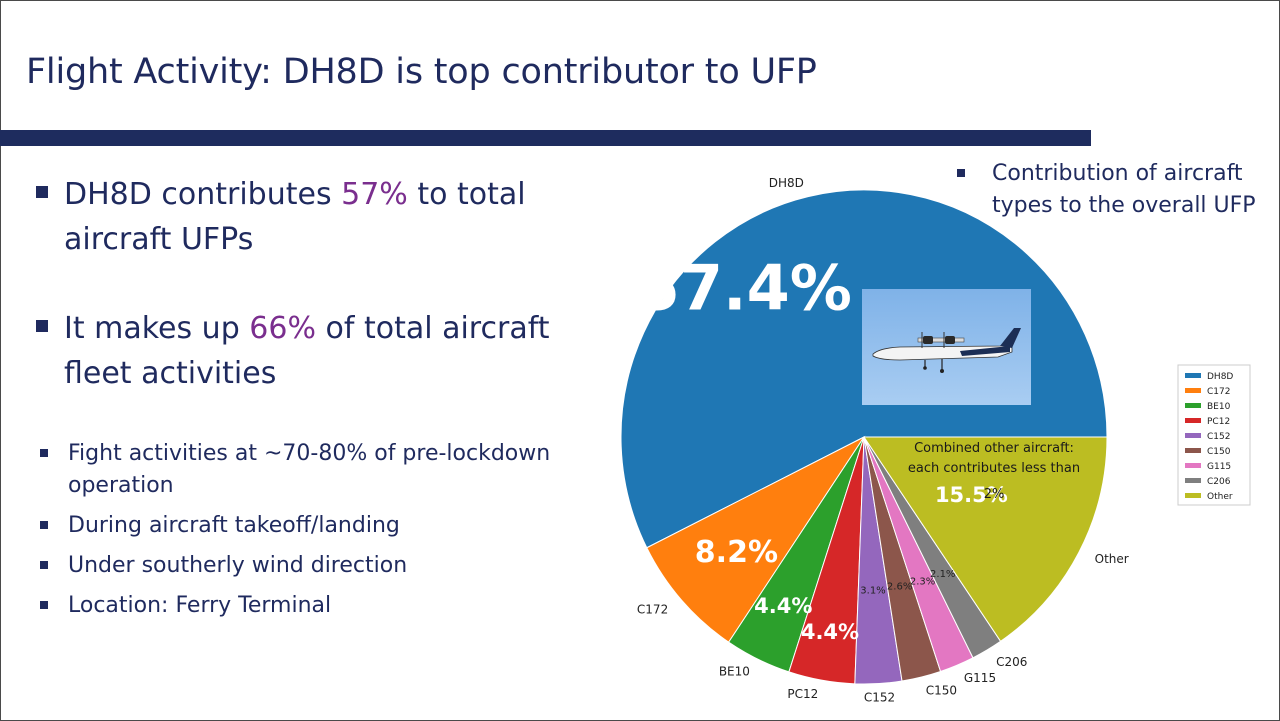 The image size is (1280, 721). I want to click on value-label: 2.6%, so click(899, 586).